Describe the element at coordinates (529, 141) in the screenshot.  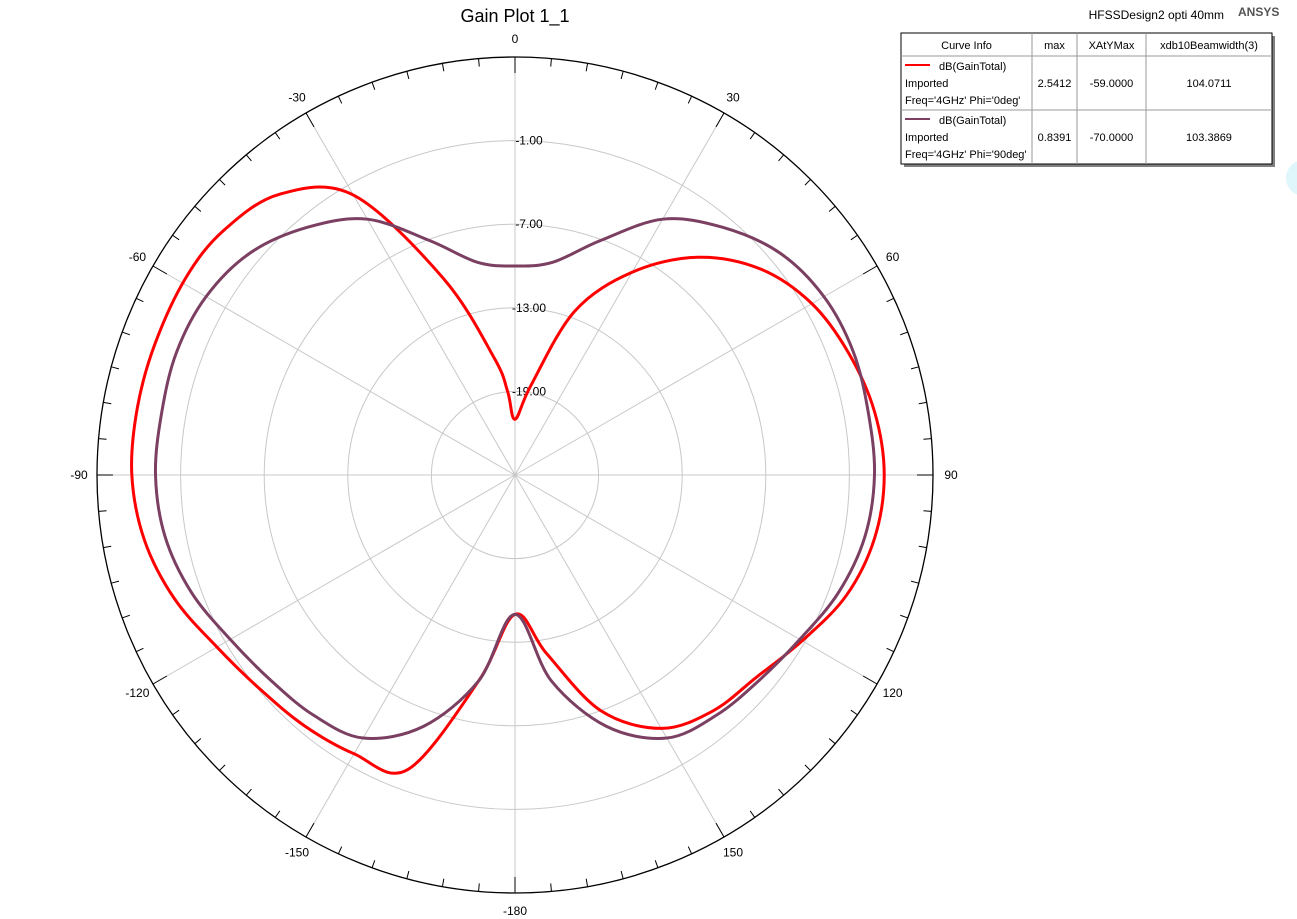
I see `radial-tick-label: -1.00` at that location.